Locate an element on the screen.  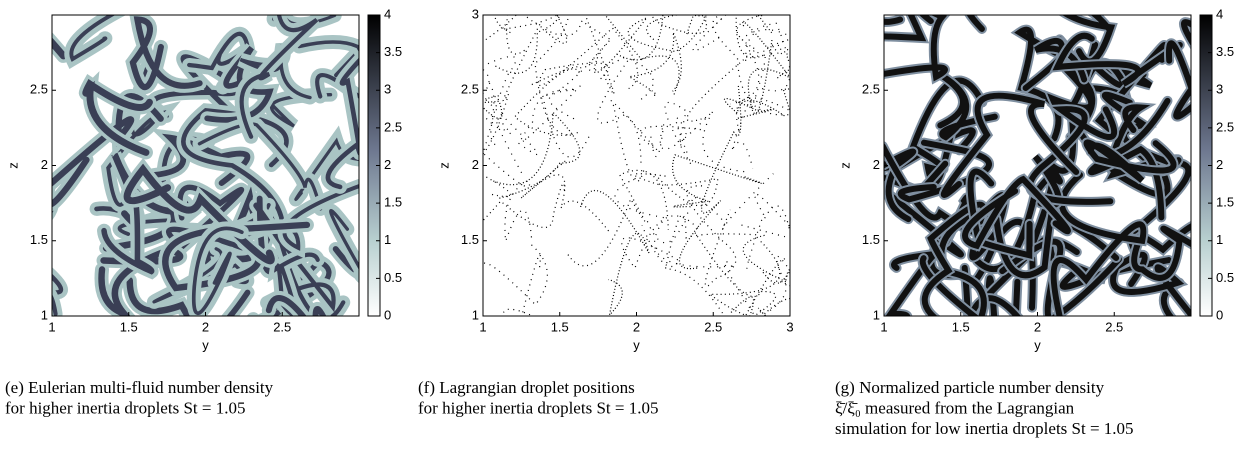
band is located at coordinates (95, 42).